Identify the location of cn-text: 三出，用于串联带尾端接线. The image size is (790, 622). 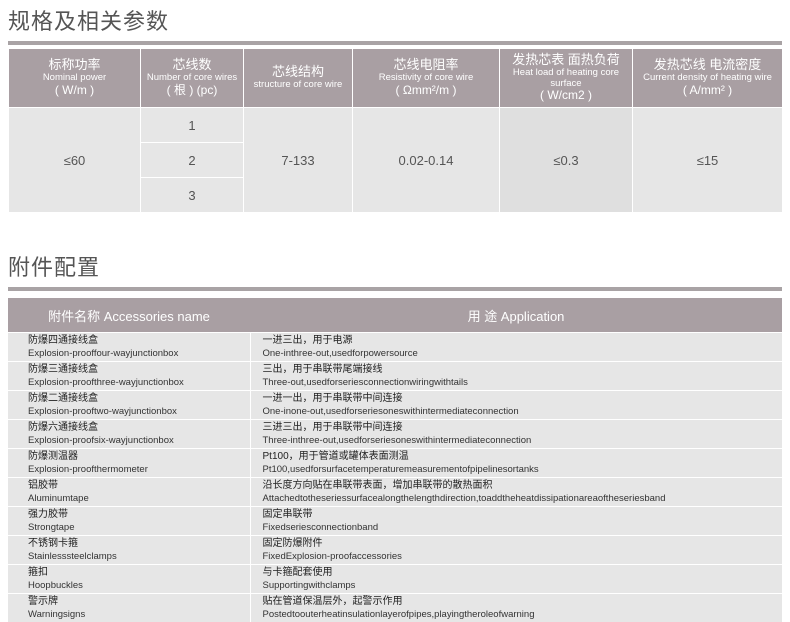
(523, 369).